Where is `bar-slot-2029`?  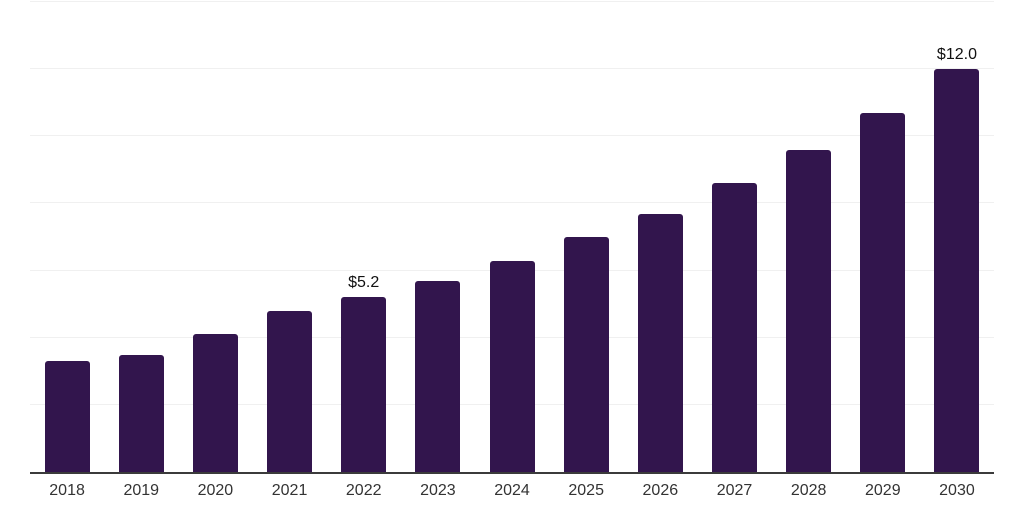
bar-slot-2029 is located at coordinates (883, 237).